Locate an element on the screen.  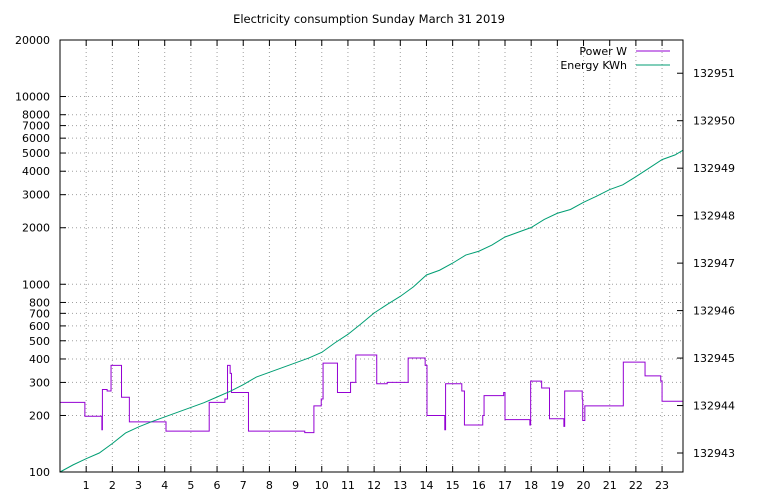
x-tick-label: 22 is located at coordinates (636, 485).